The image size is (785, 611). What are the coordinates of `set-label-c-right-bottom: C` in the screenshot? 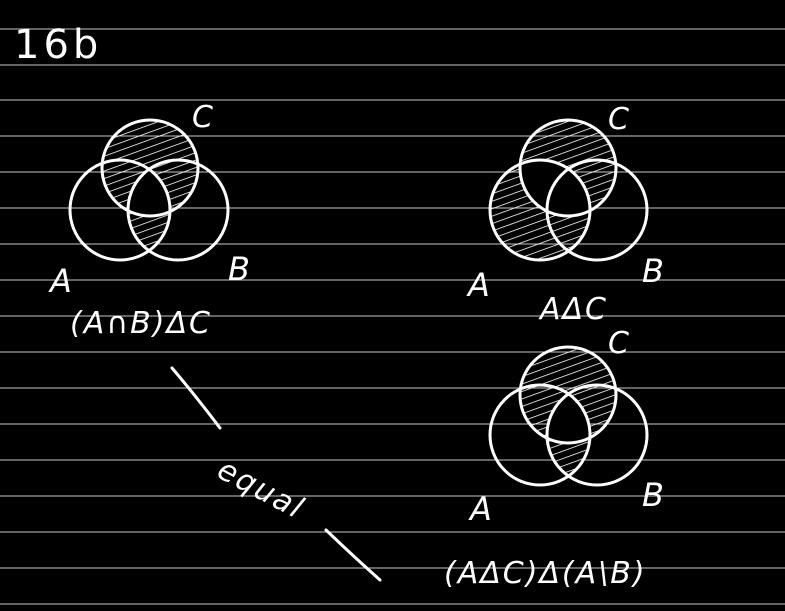 It's located at (619, 343).